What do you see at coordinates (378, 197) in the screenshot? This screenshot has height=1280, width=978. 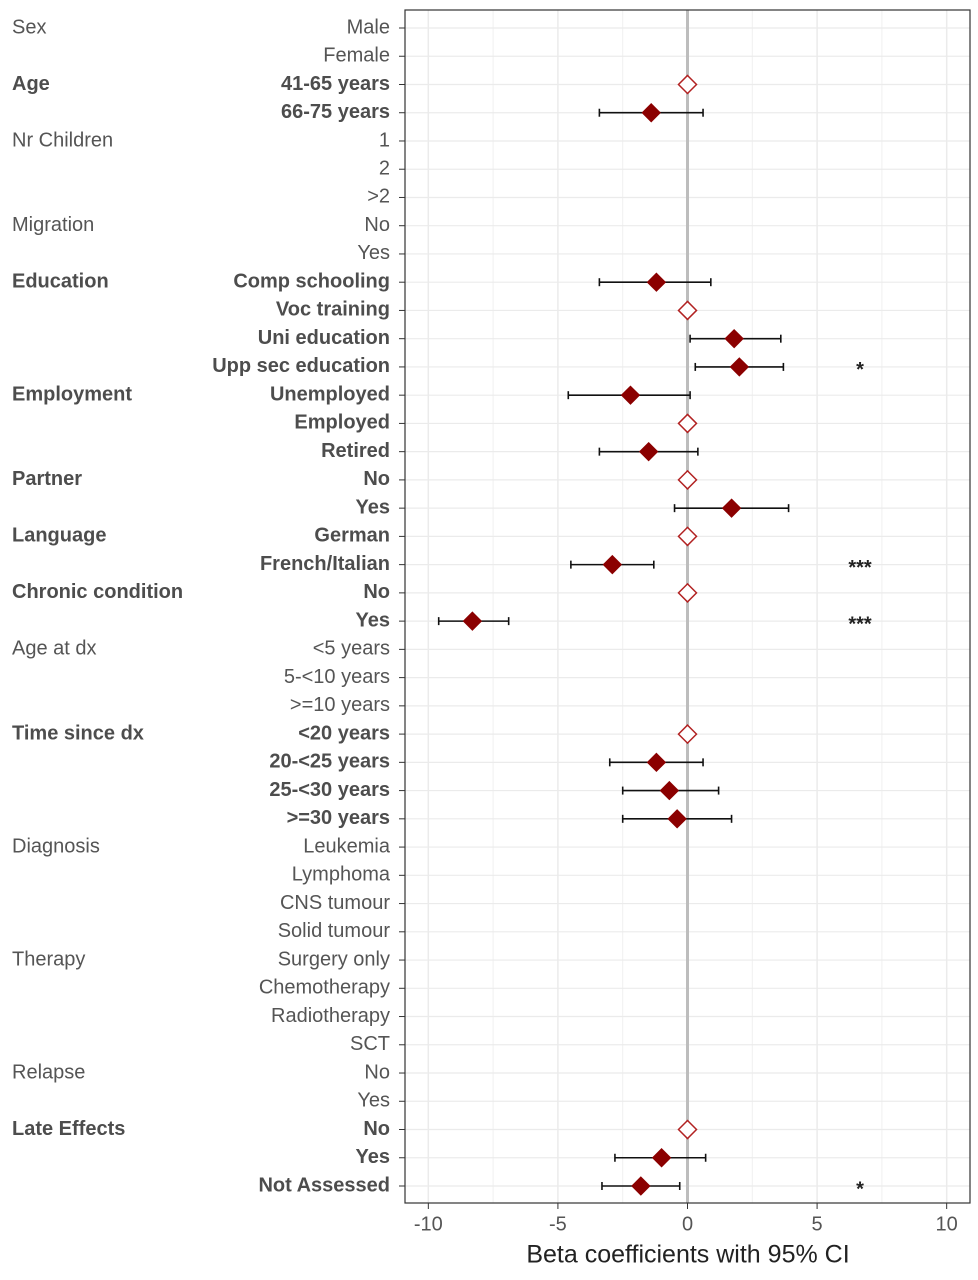 I see `y-tick-label: >2` at bounding box center [378, 197].